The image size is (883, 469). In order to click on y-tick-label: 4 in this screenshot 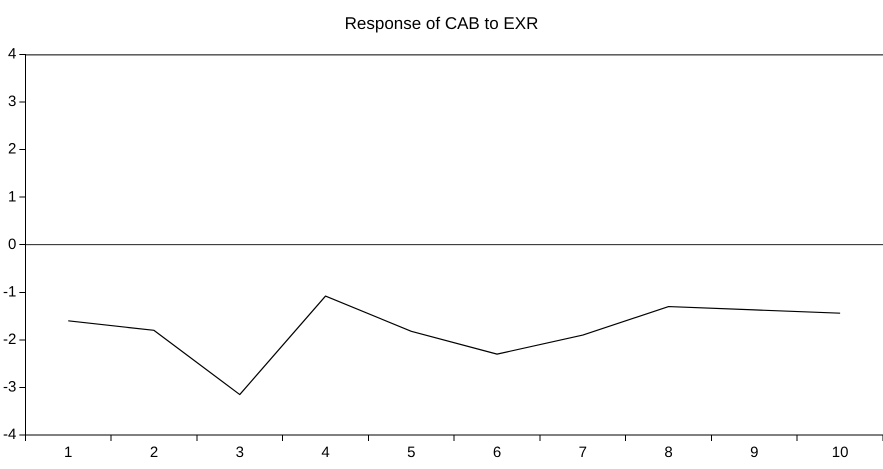, I will do `click(12, 54)`.